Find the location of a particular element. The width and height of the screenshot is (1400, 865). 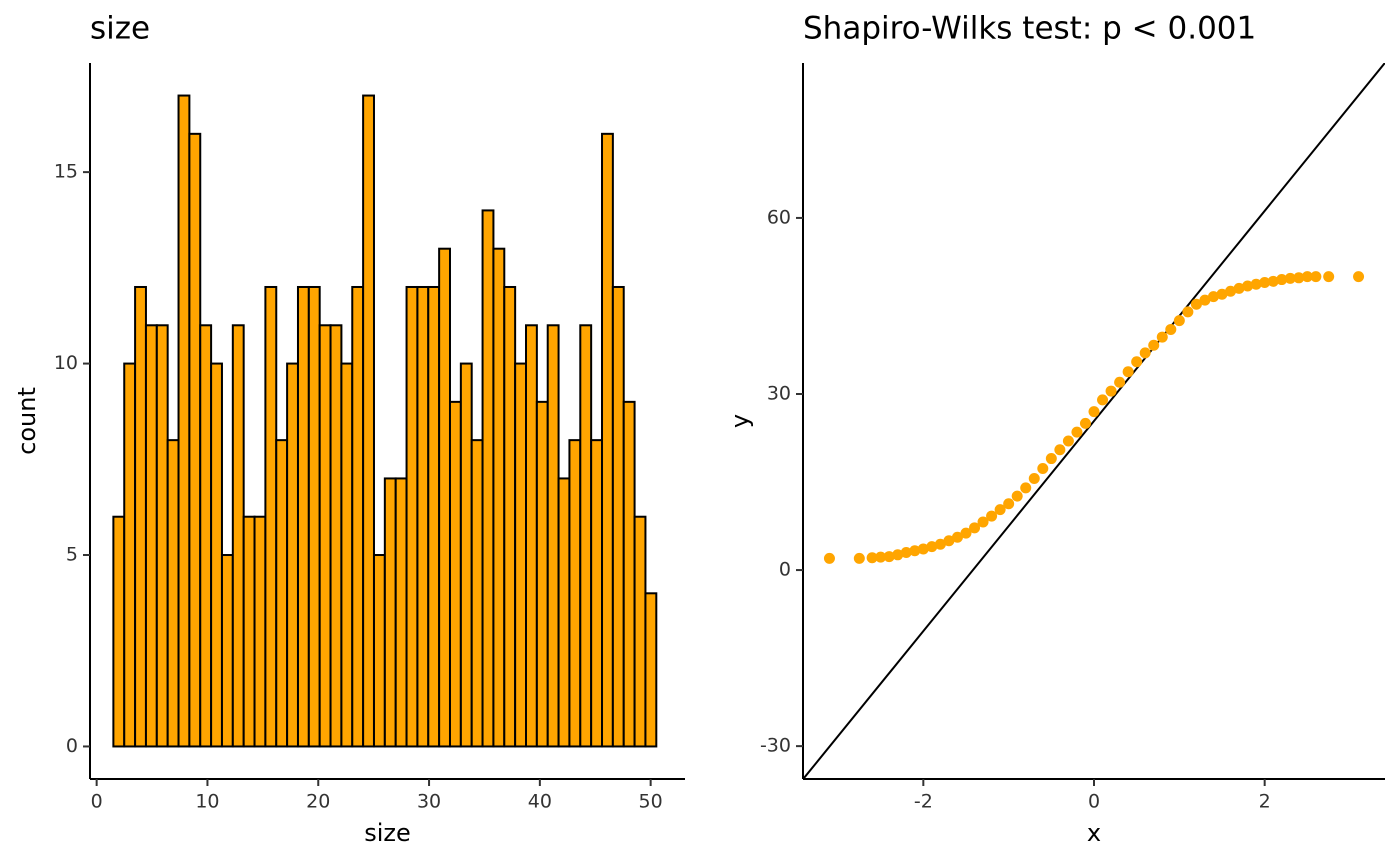

chart-title: size is located at coordinates (120, 29).